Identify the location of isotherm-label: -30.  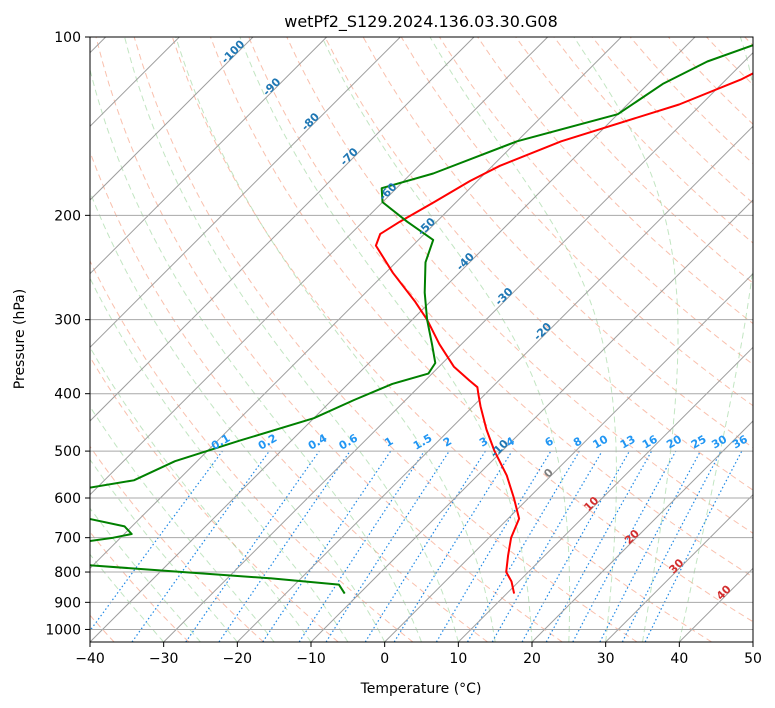
(503, 296).